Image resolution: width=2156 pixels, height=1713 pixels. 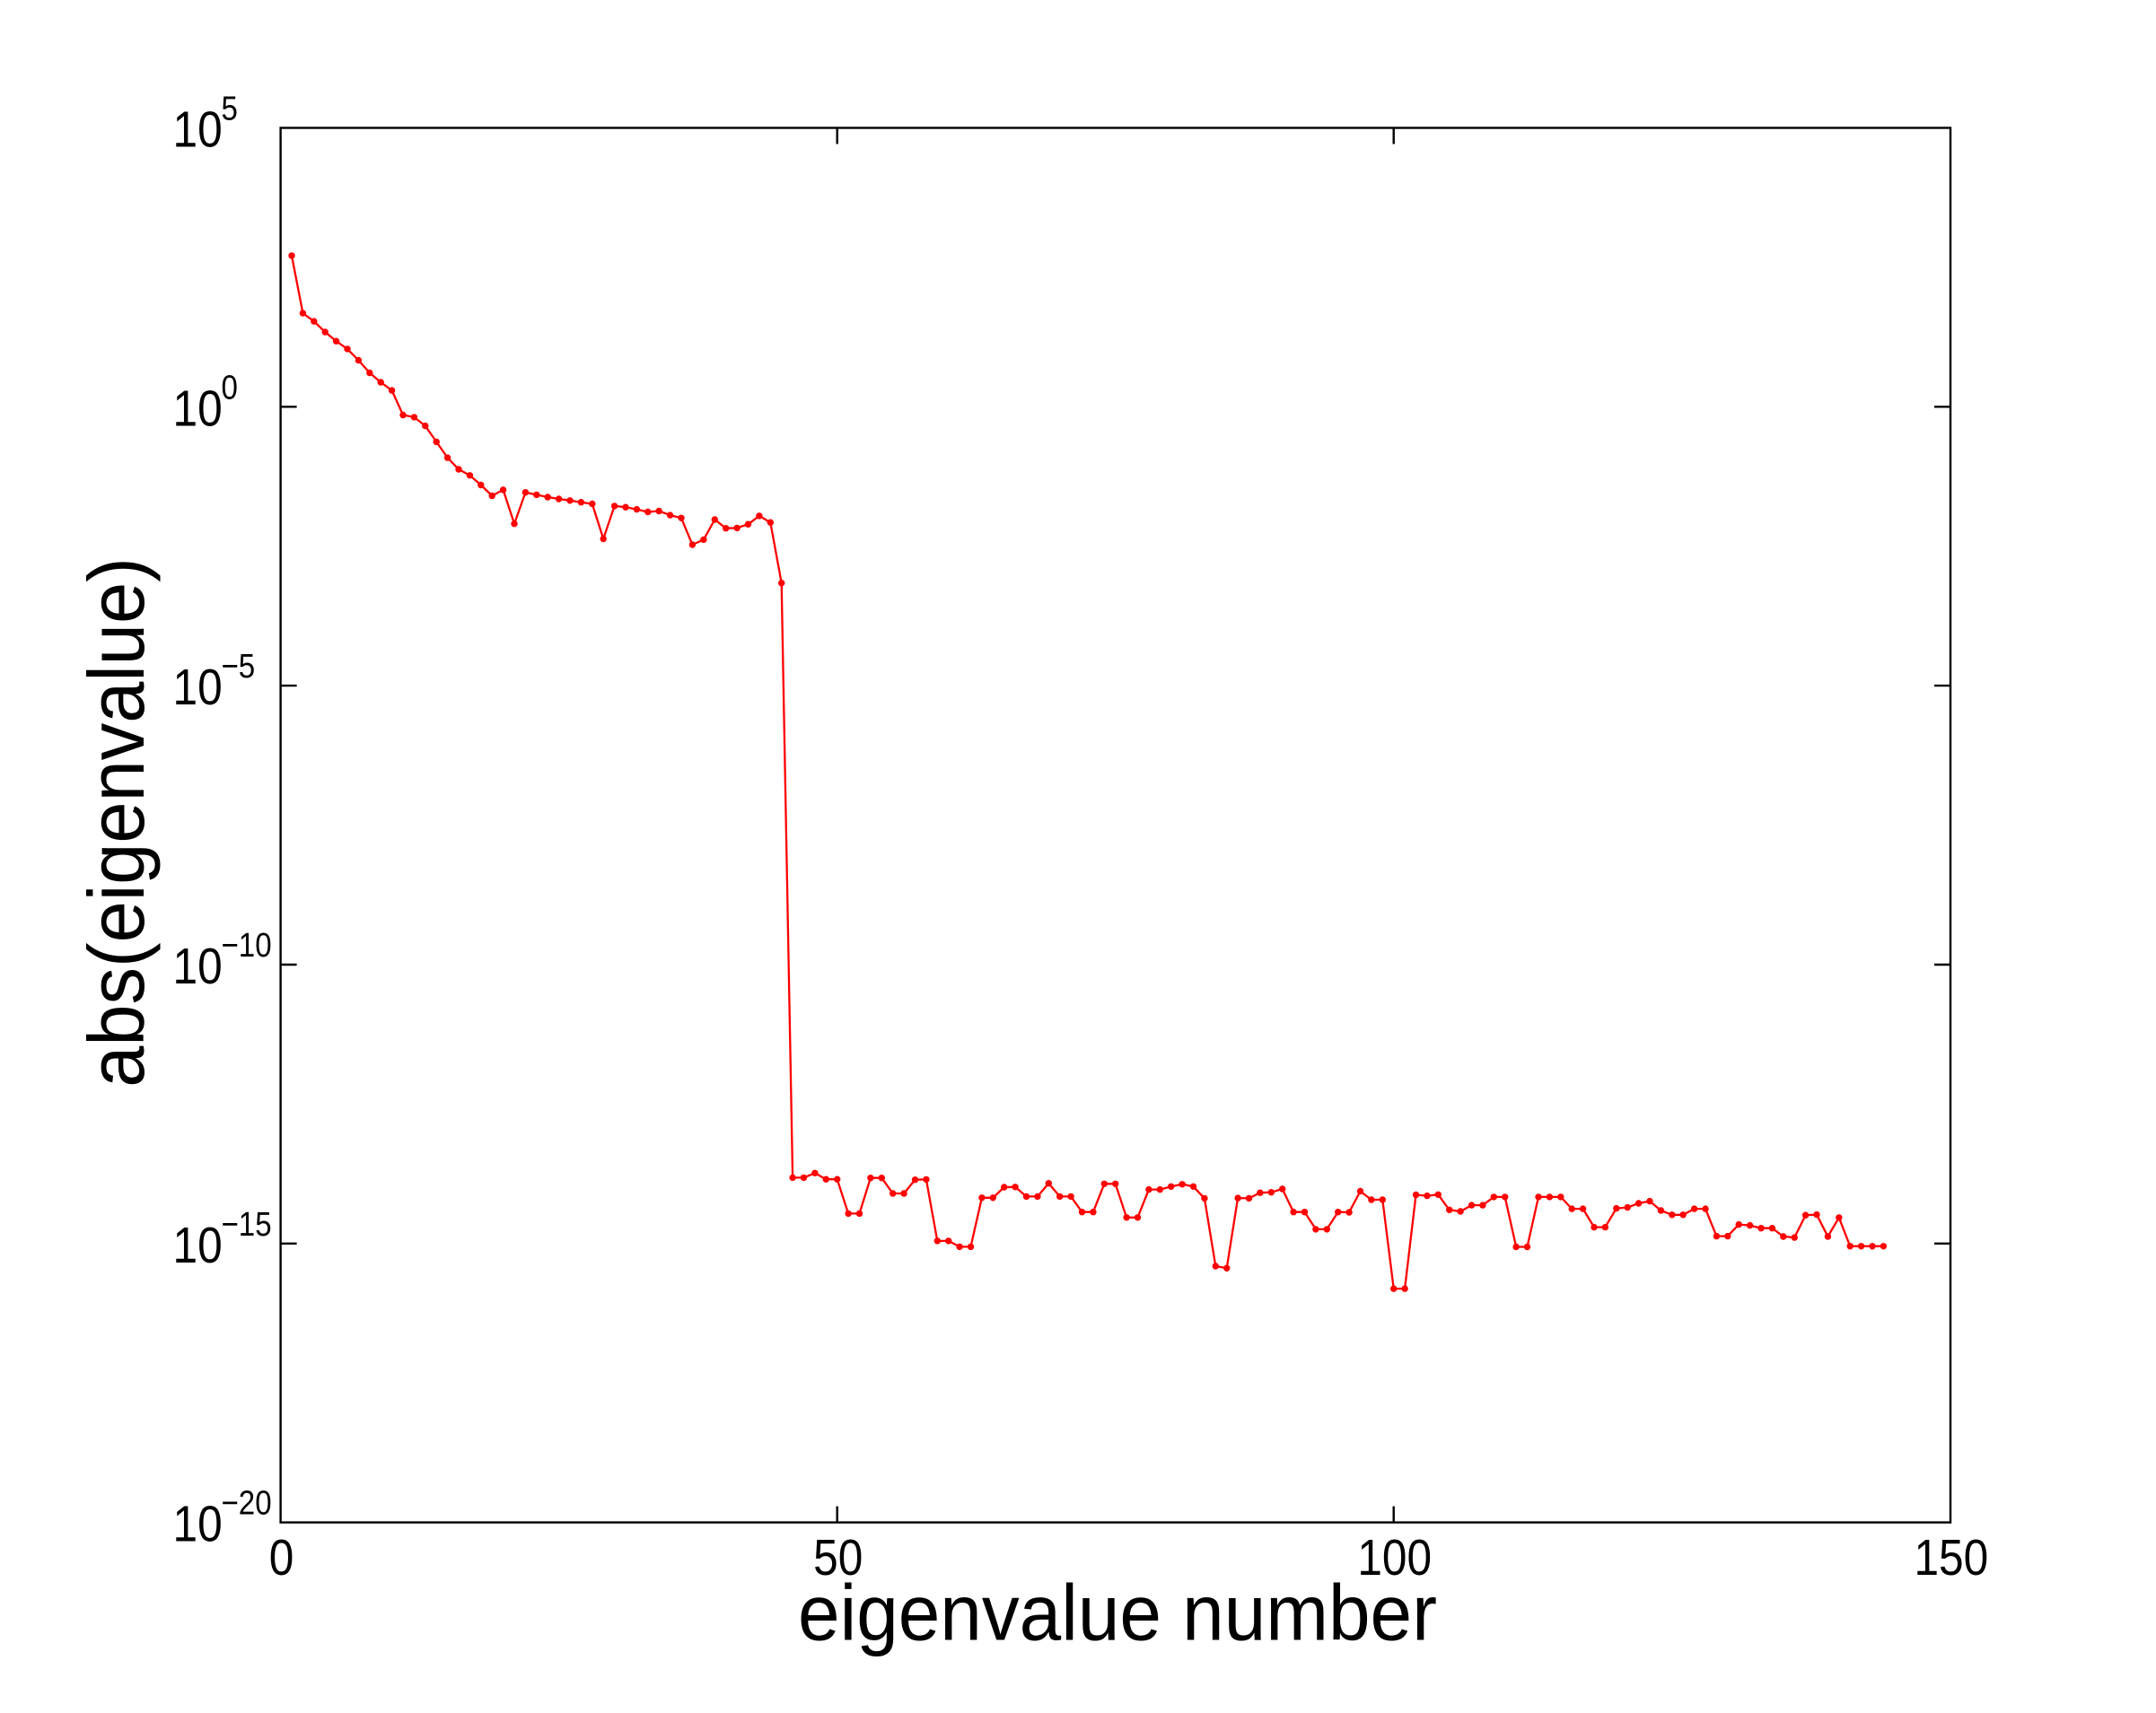 I want to click on svg-text: abs(eigenvalue), so click(x=116, y=822).